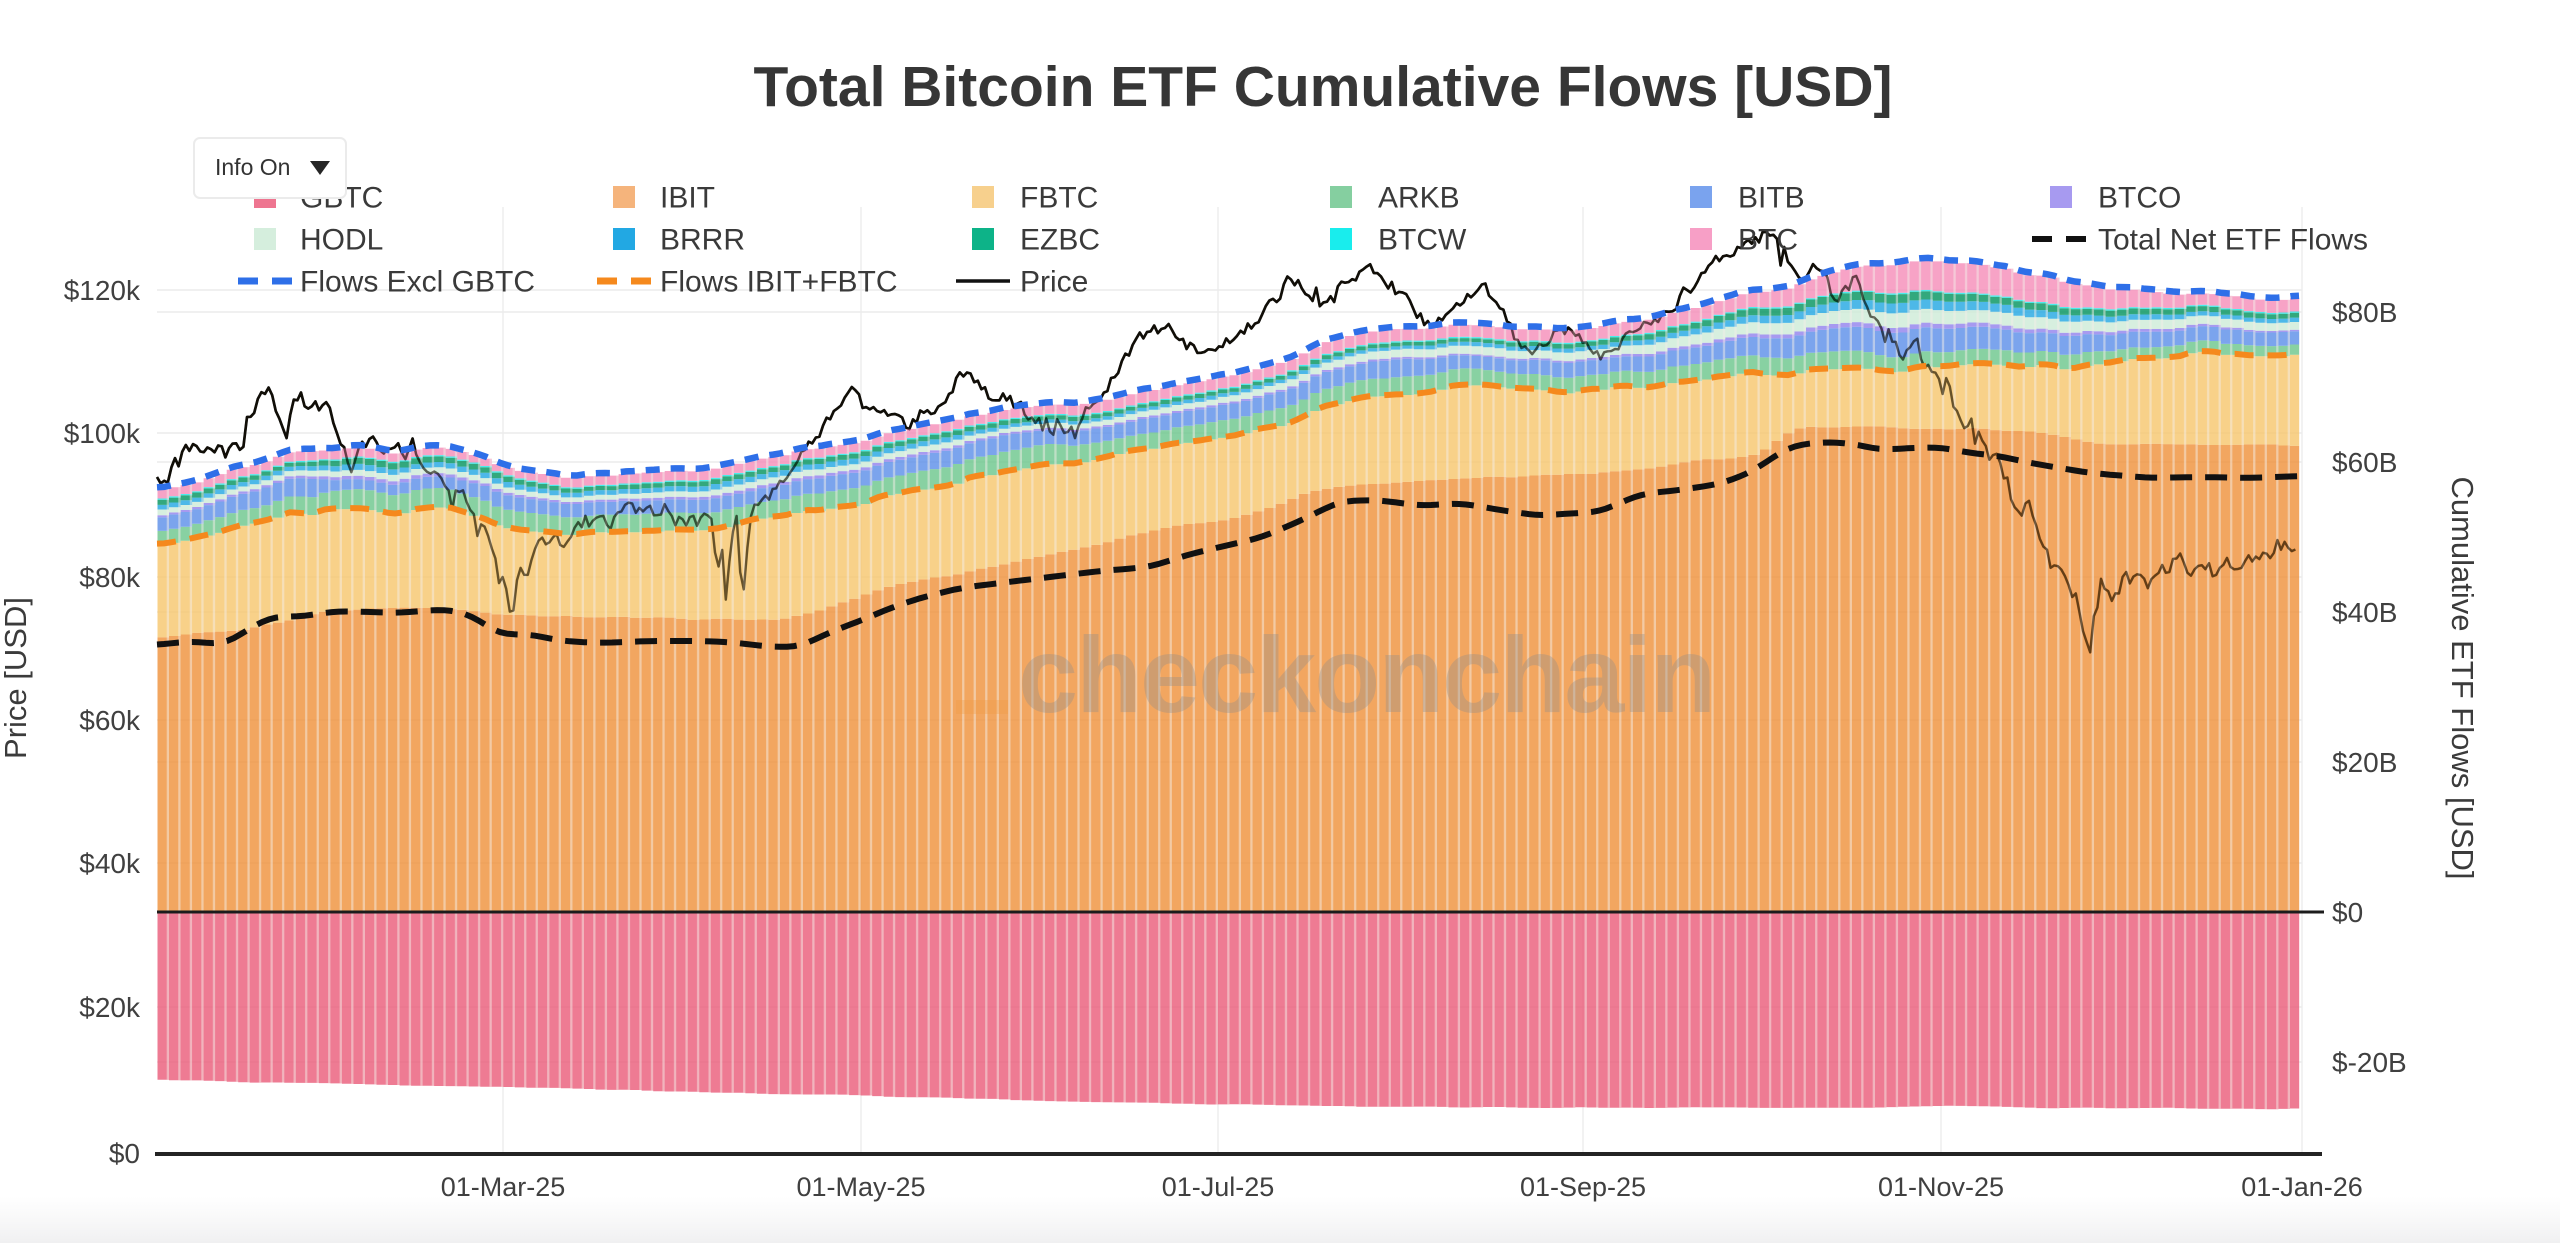 The width and height of the screenshot is (2560, 1243). What do you see at coordinates (1366, 674) in the screenshot?
I see `svg-text: checkonchain` at bounding box center [1366, 674].